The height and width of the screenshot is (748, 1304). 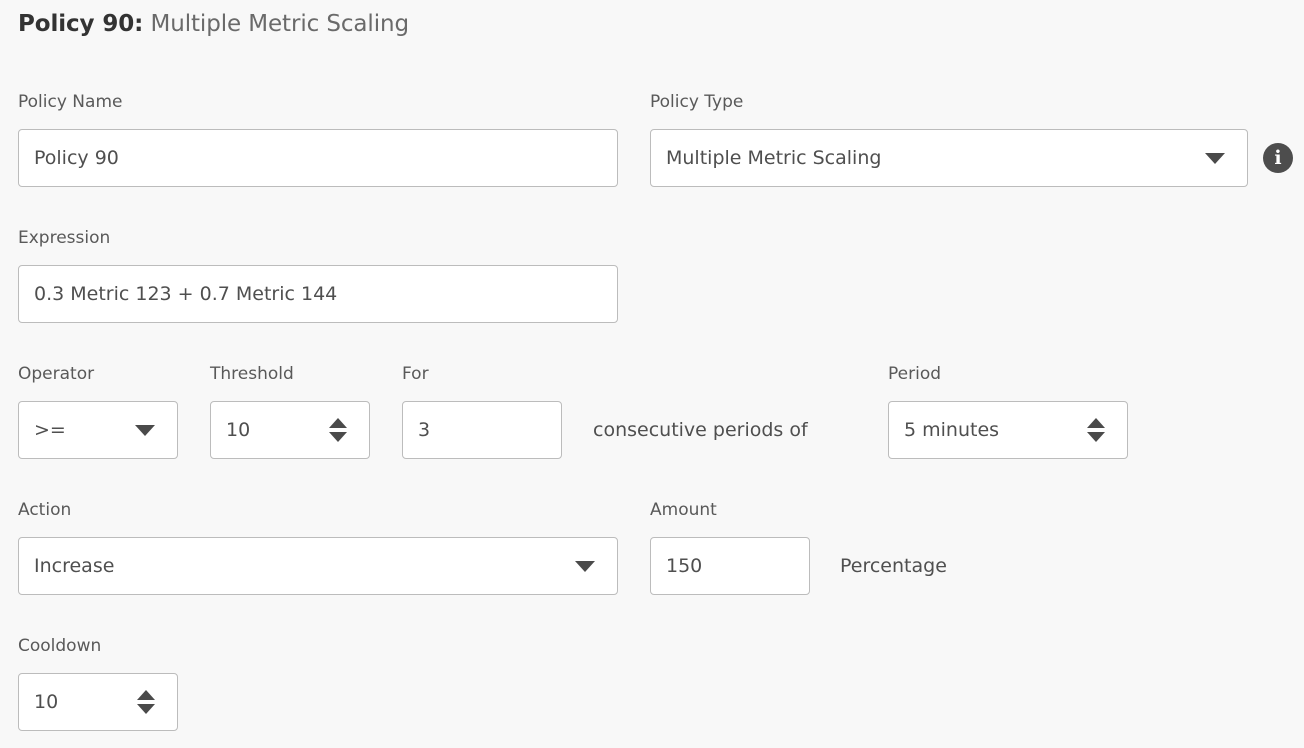 I want to click on for-input: 3, so click(x=482, y=430).